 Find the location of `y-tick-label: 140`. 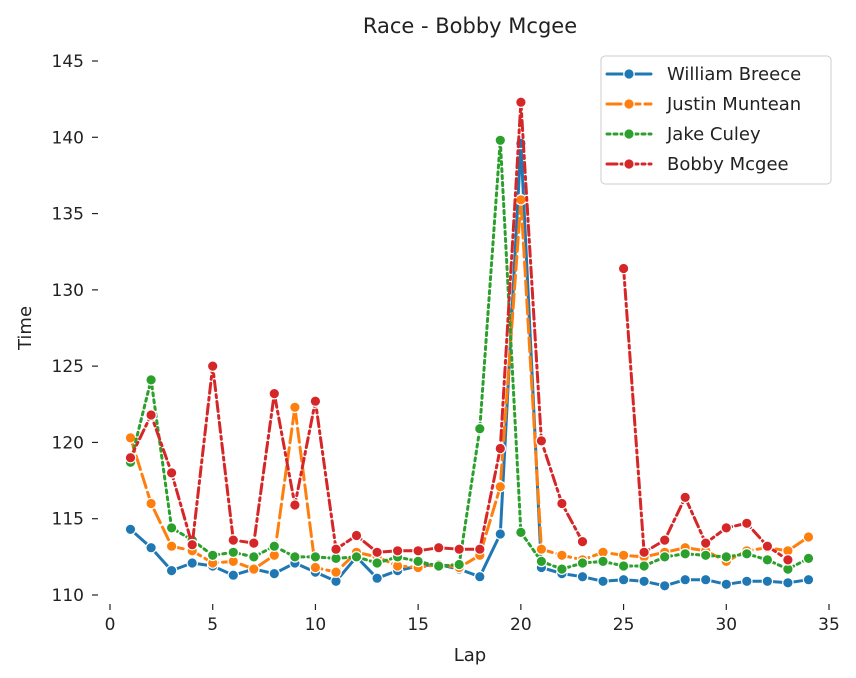

y-tick-label: 140 is located at coordinates (68, 138).